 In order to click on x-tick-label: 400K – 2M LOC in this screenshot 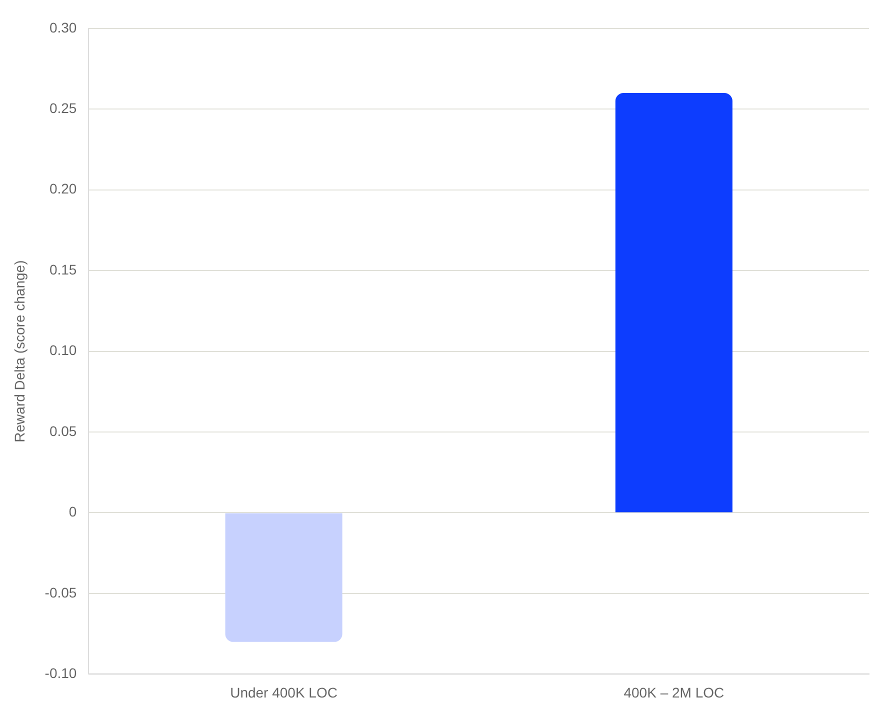, I will do `click(674, 692)`.